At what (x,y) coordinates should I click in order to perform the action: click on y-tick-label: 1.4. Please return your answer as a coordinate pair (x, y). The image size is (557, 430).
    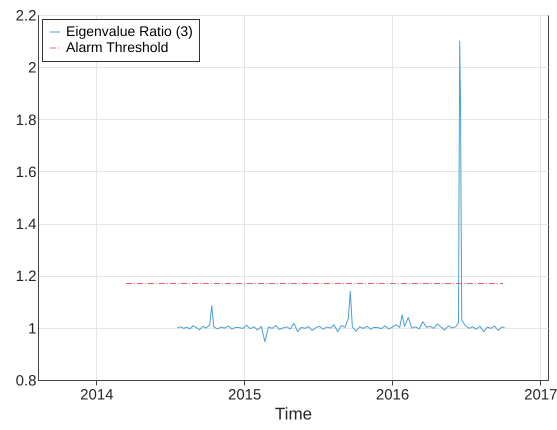
    Looking at the image, I should click on (26, 225).